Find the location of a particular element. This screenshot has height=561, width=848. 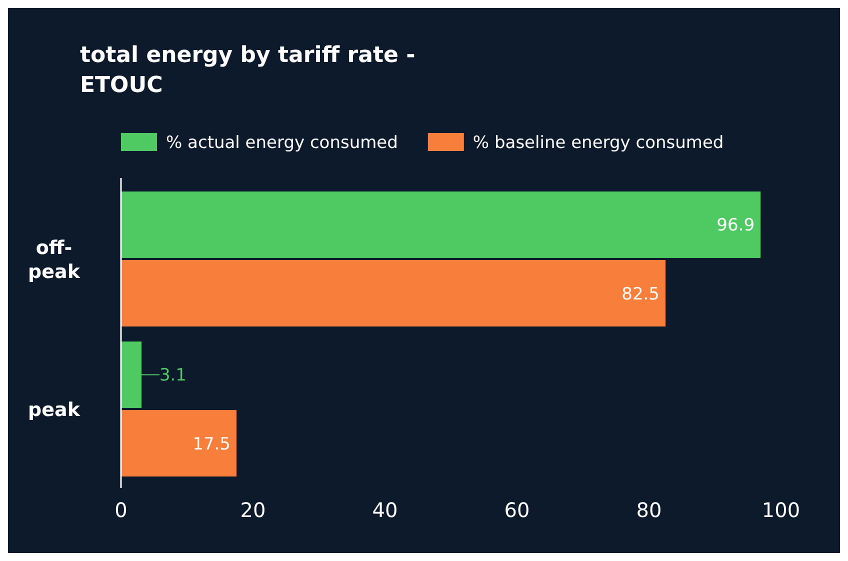

legend-label: % baseline energy consumed is located at coordinates (598, 143).